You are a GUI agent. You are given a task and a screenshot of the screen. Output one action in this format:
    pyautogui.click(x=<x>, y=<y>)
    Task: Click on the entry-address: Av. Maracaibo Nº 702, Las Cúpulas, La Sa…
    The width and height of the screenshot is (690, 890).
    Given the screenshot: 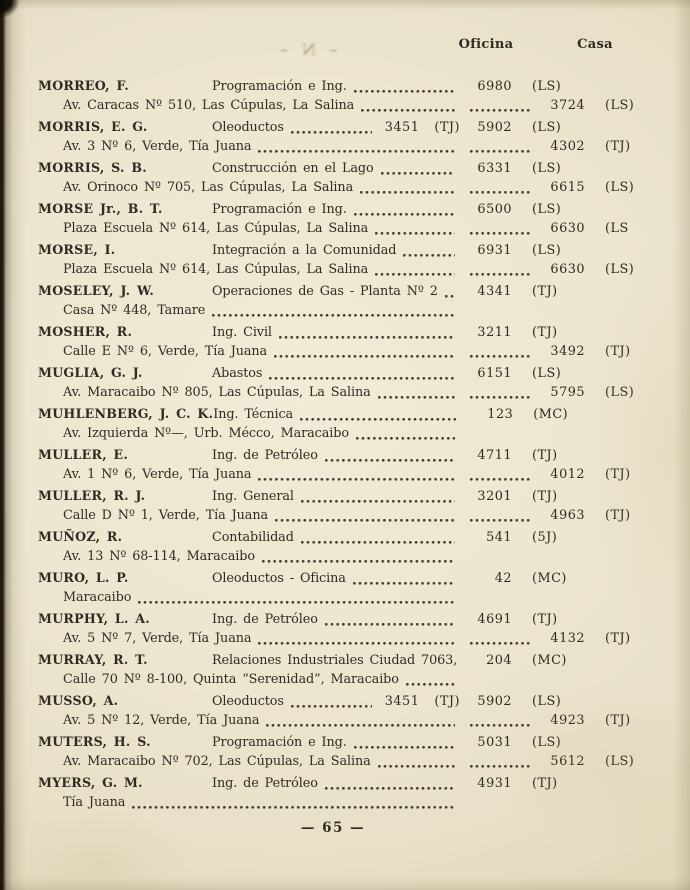 What is the action you would take?
    pyautogui.click(x=217, y=761)
    